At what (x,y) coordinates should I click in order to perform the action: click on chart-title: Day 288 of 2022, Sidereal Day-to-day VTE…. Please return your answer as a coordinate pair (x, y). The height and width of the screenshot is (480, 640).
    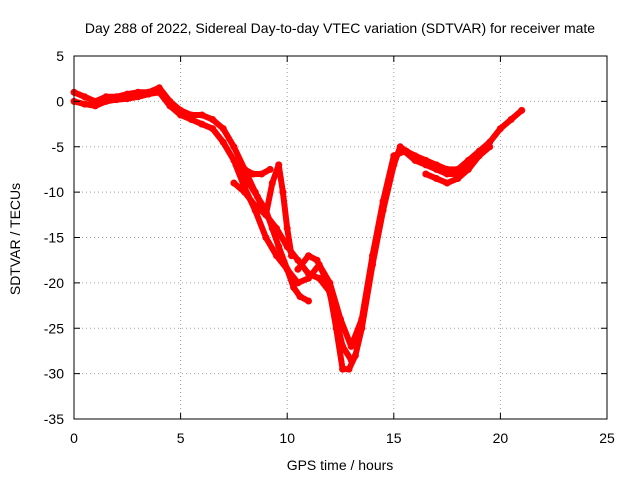
    Looking at the image, I should click on (340, 28).